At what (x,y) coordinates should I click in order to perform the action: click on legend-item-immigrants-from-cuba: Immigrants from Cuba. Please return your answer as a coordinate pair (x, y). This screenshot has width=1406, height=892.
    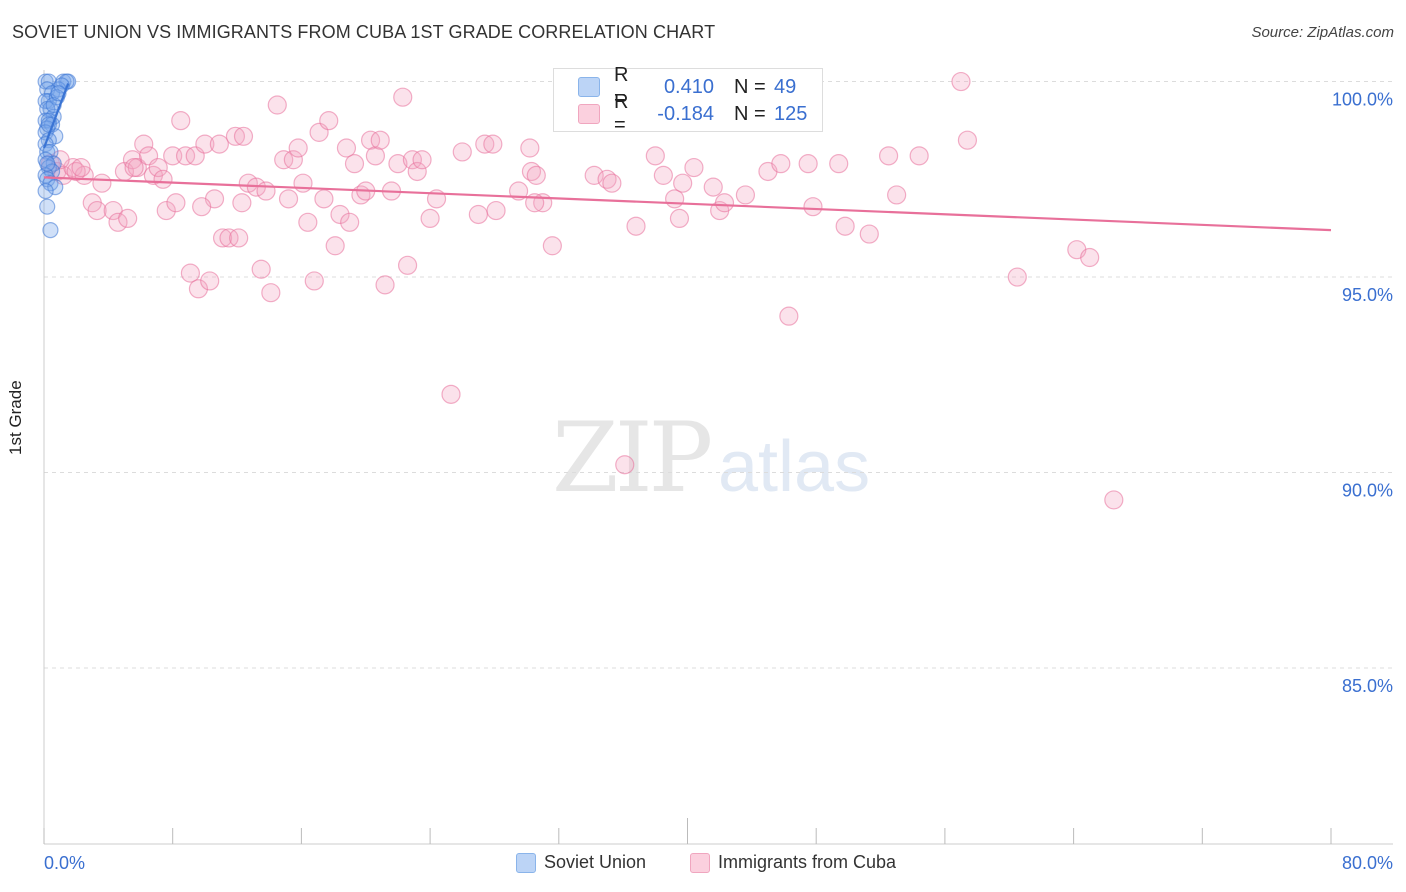
    Looking at the image, I should click on (793, 862).